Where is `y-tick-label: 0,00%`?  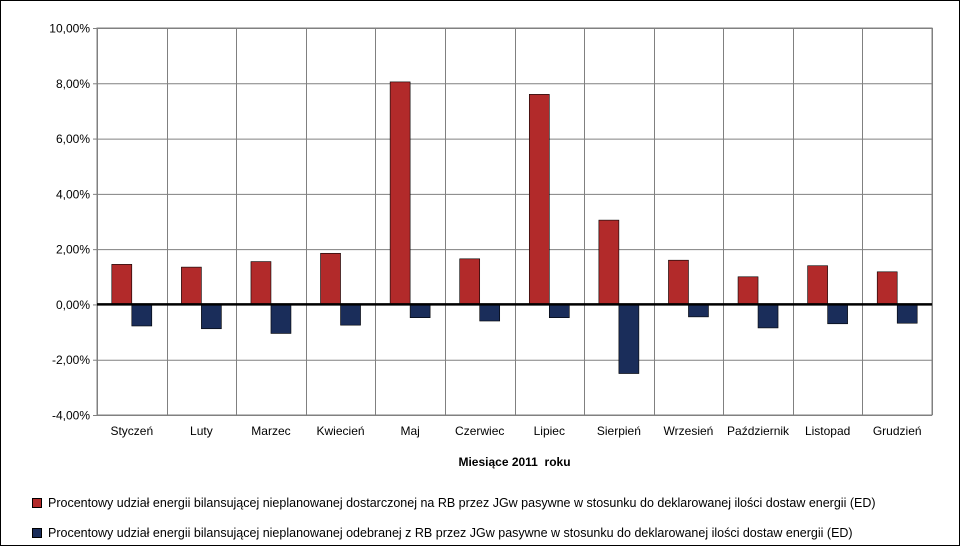
y-tick-label: 0,00% is located at coordinates (73, 305).